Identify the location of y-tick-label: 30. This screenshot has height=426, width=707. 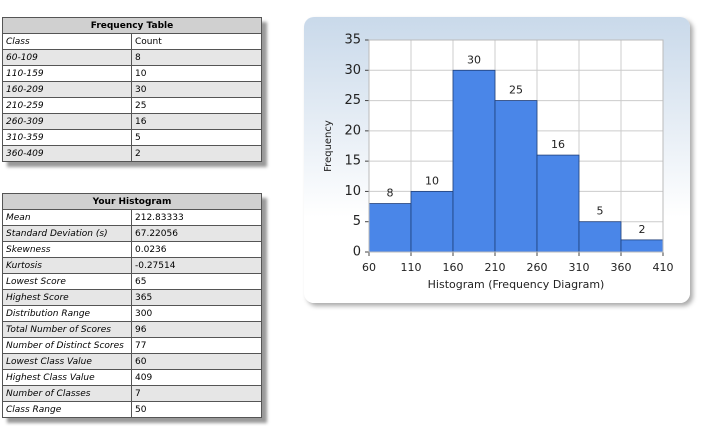
(352, 70).